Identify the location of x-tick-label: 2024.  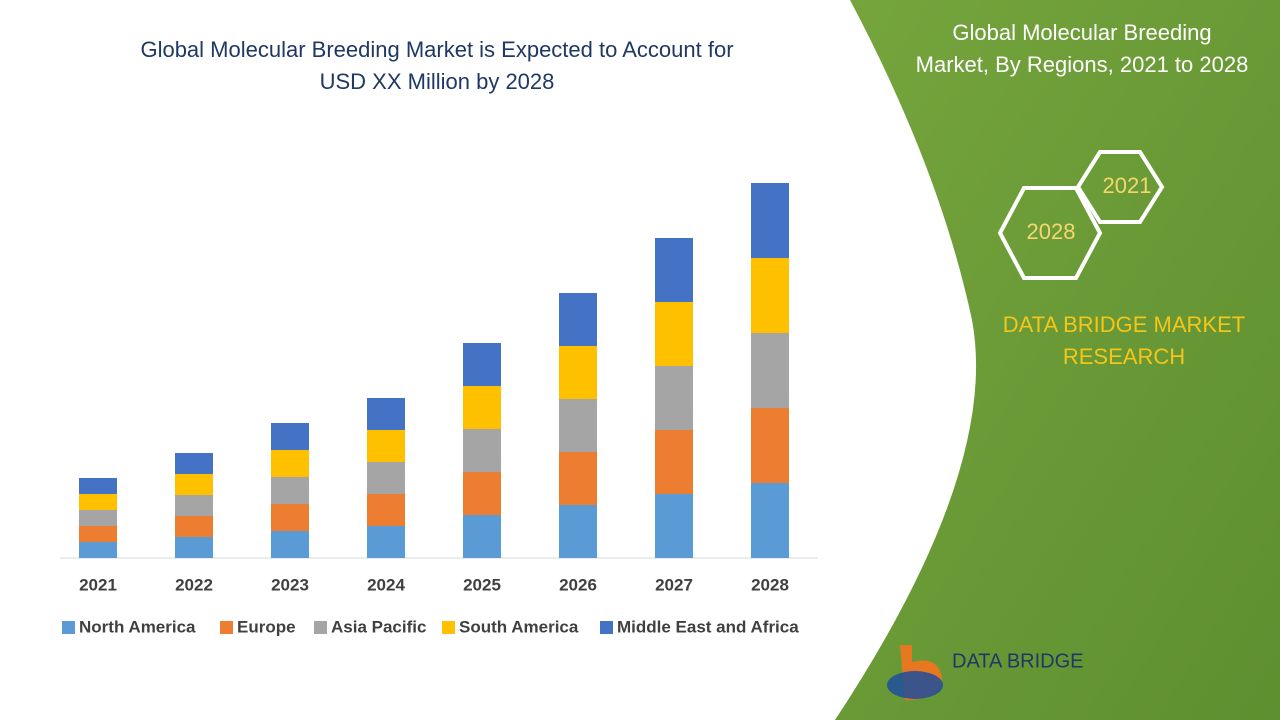
(386, 584).